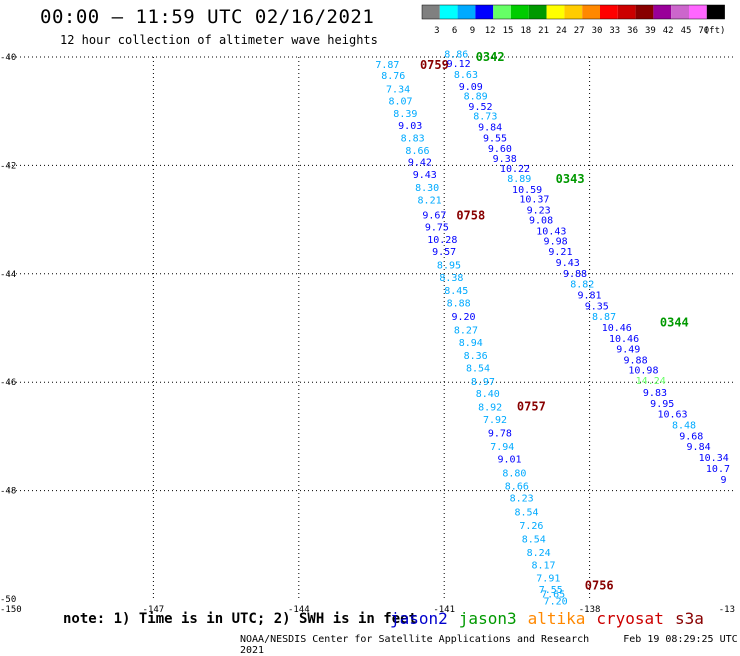  I want to click on lat-tick-label: -40, so click(8, 58).